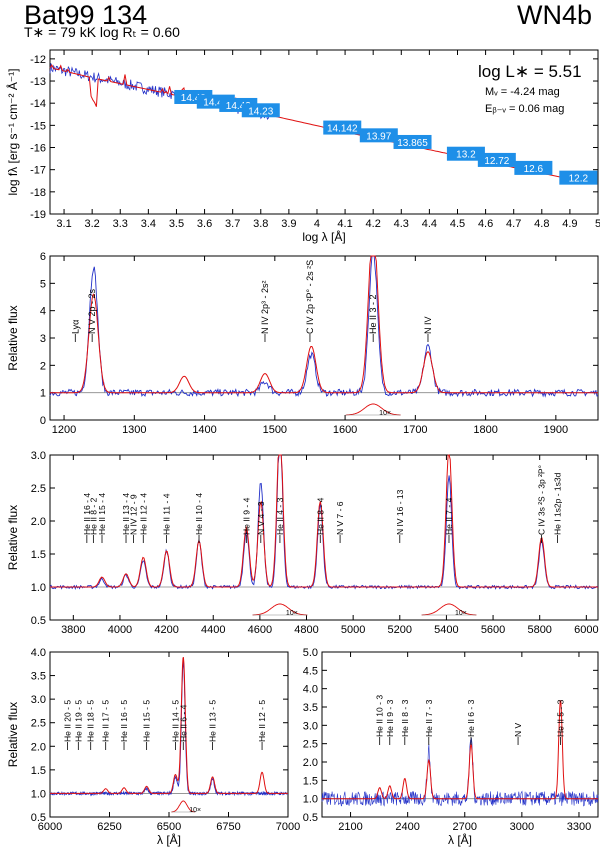  Describe the element at coordinates (446, 630) in the screenshot. I see `optical-xtick-label: 5400` at that location.